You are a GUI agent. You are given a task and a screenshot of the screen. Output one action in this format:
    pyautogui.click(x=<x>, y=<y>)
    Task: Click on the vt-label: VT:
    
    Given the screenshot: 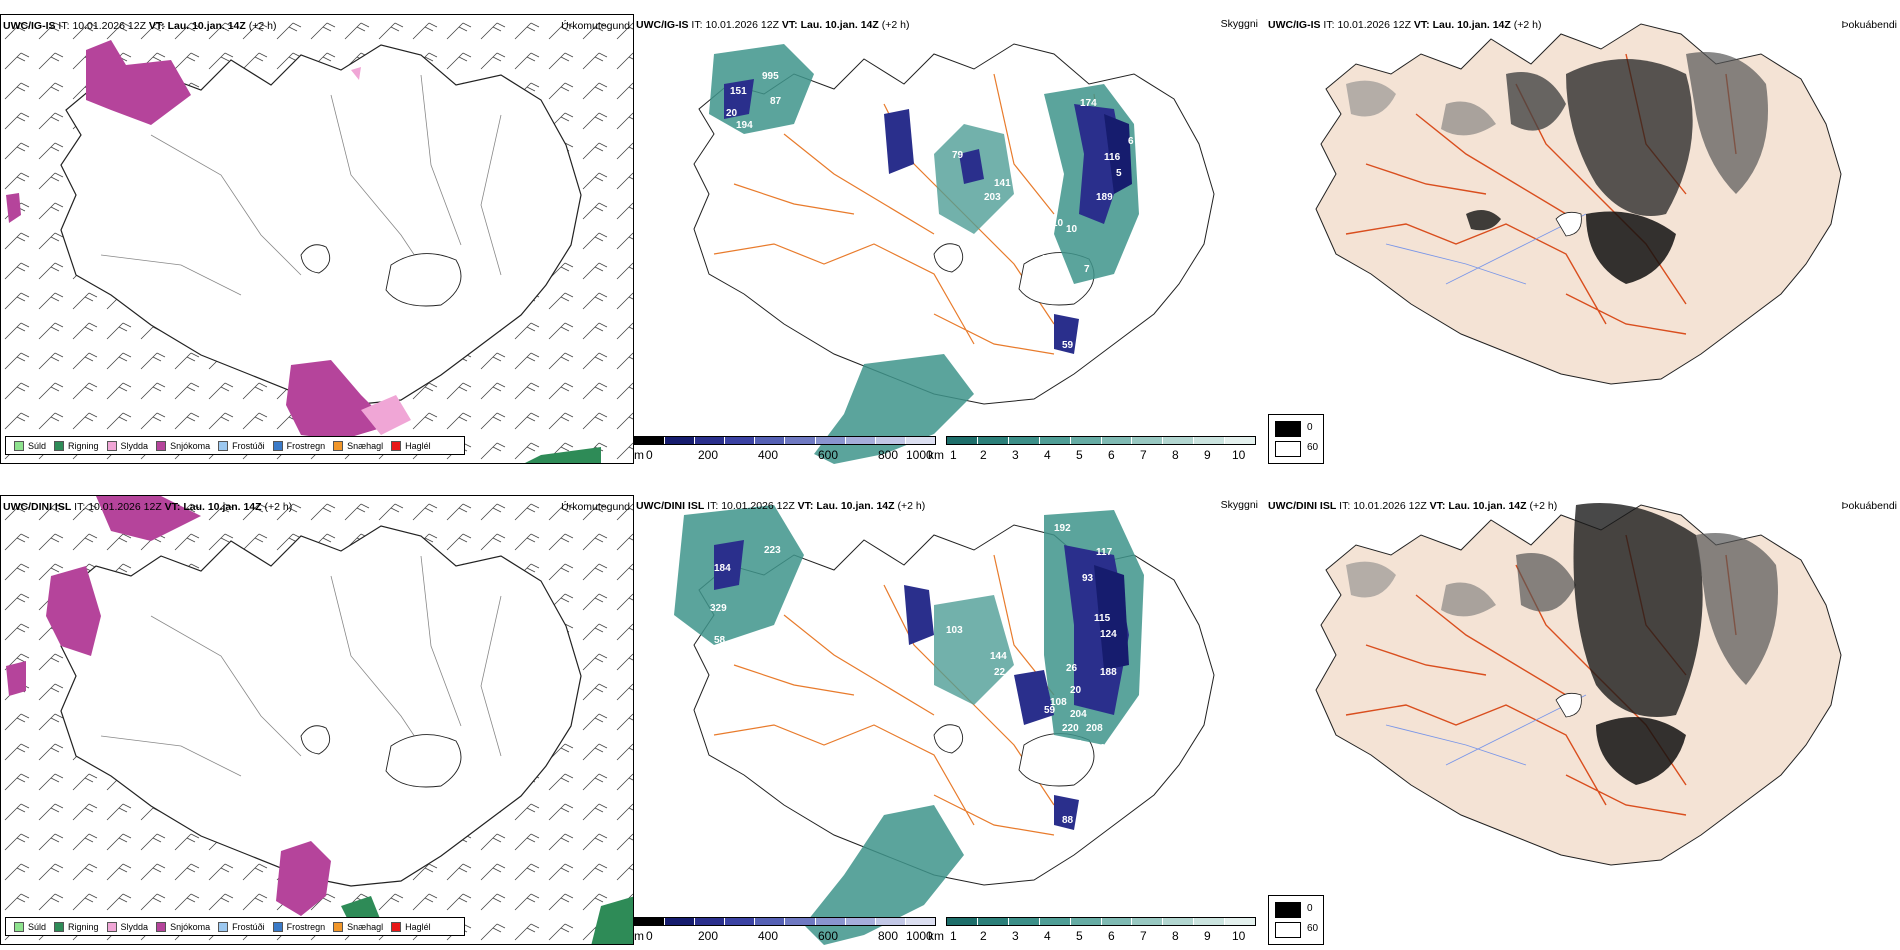 What is the action you would take?
    pyautogui.click(x=156, y=26)
    